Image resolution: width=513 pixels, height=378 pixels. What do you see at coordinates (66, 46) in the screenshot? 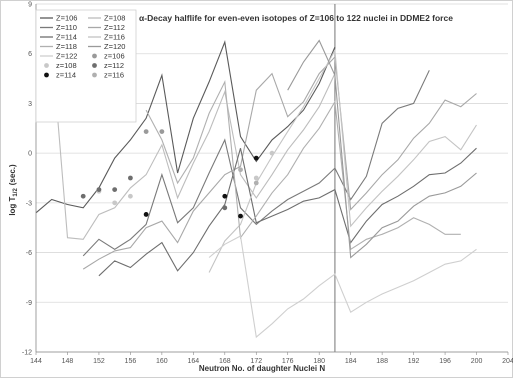
I see `legend-label: Z=118` at bounding box center [66, 46].